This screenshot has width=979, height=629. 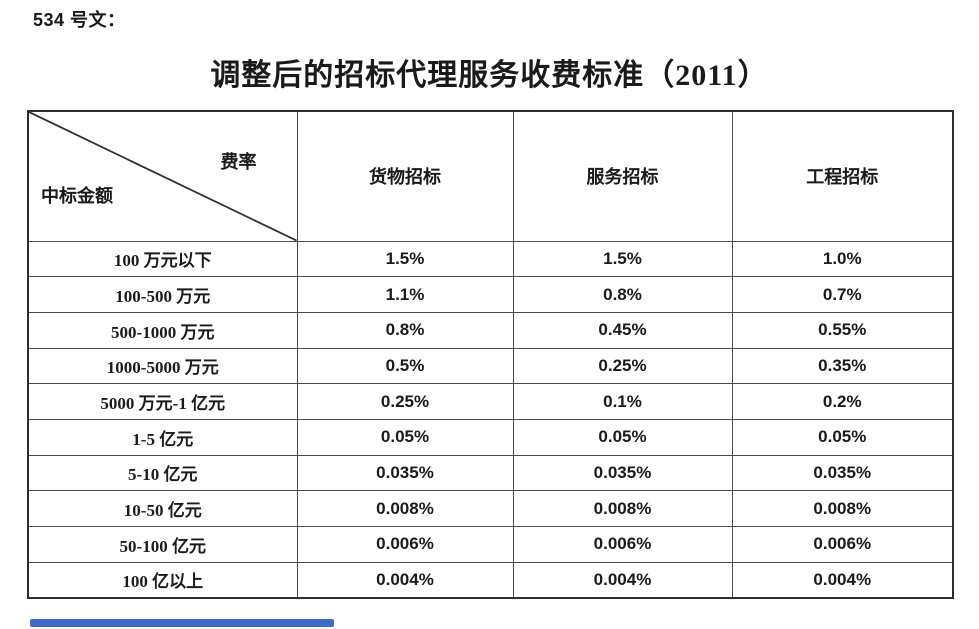 I want to click on table-row: 5-10 亿元 0.035% 0.035% 0.035%, so click(x=490, y=473).